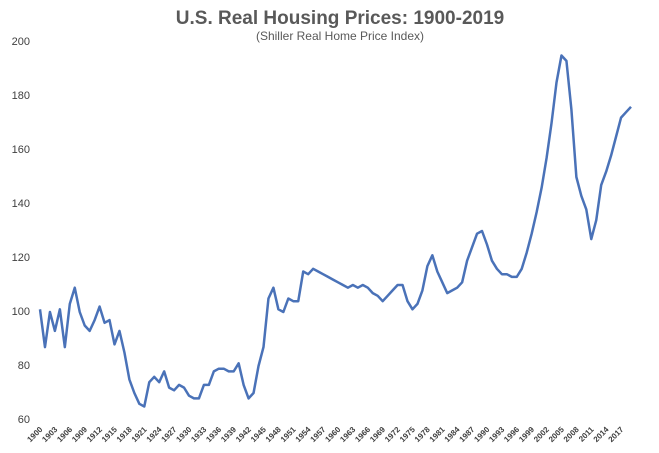 This screenshot has height=453, width=659. I want to click on x-tick-label: 1996, so click(511, 434).